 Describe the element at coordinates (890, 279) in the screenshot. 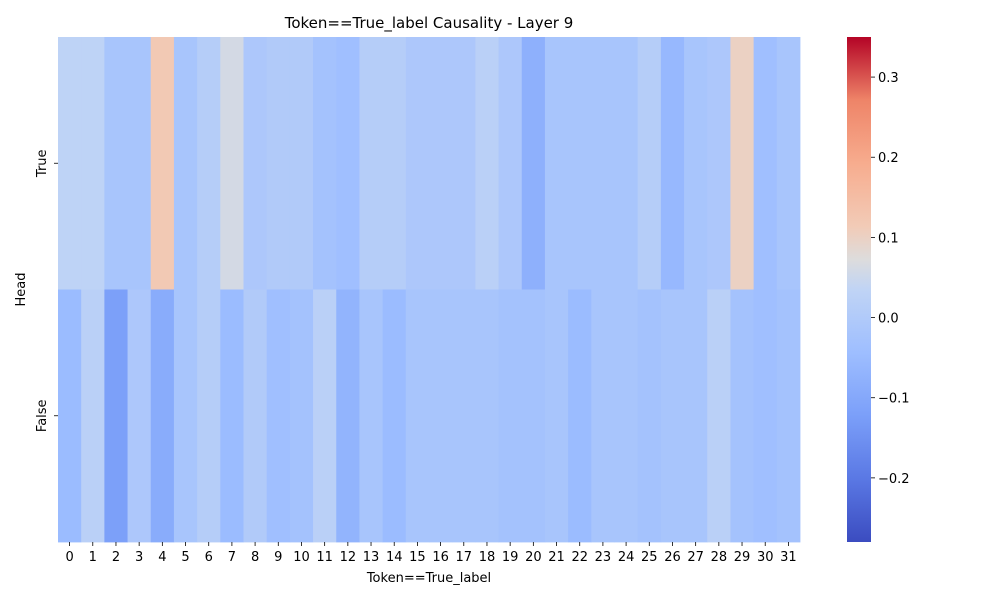

I see `colorbar-ticks: 0.3 0.2 0.1 0.0 −0.1 −0.2` at that location.